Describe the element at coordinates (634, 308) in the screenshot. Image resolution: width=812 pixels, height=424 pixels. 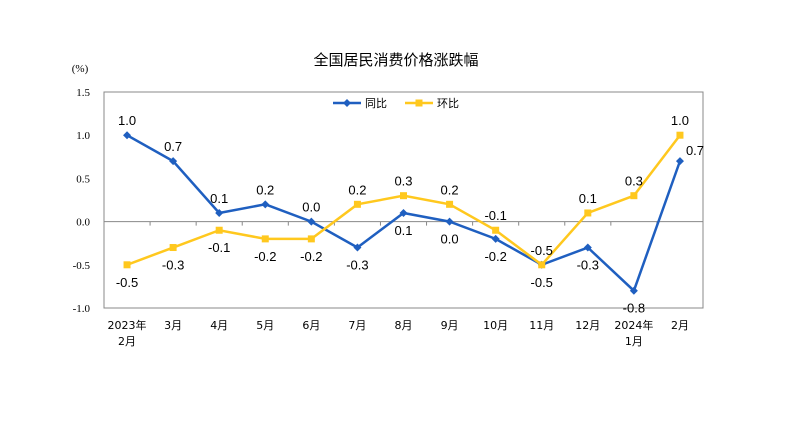
I see `data-label: -0.8` at that location.